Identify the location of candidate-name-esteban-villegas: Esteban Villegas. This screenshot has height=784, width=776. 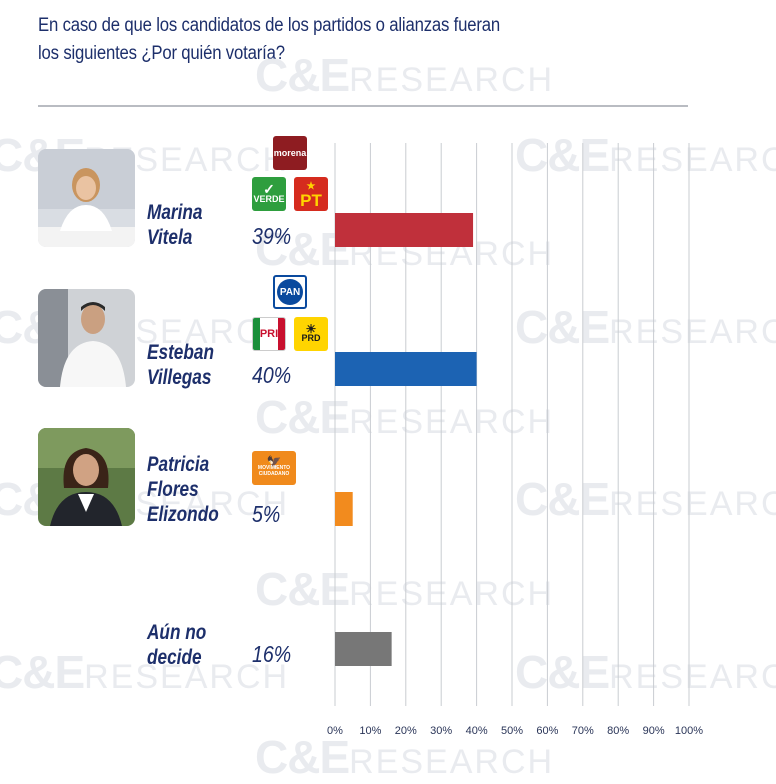
(180, 365).